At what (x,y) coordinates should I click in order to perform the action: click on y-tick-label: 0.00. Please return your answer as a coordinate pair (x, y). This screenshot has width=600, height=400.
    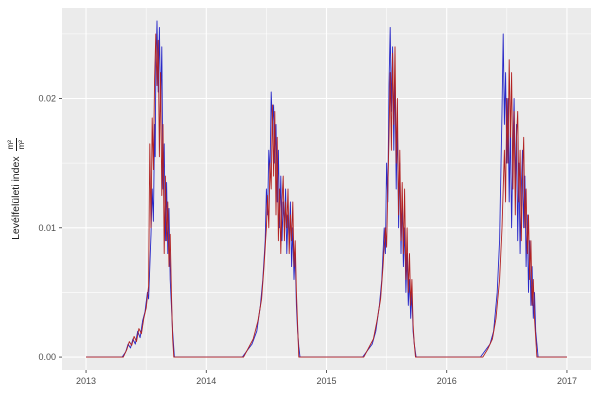
    Looking at the image, I should click on (47, 357).